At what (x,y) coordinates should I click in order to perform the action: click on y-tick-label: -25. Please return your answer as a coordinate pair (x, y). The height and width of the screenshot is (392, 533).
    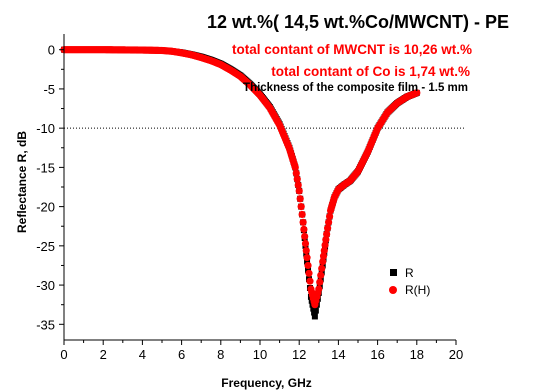
    Looking at the image, I should click on (45, 246).